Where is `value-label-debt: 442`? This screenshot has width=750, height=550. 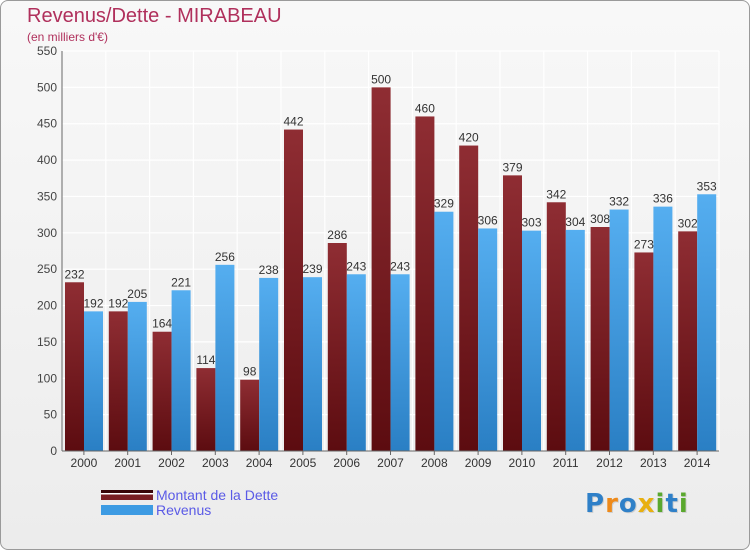
value-label-debt: 442 is located at coordinates (293, 122).